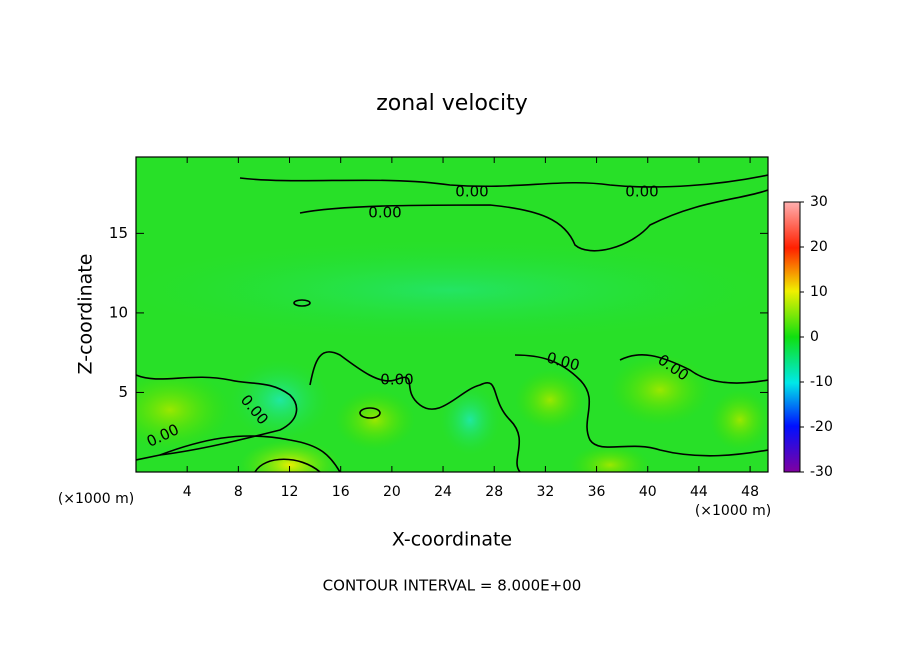 The image size is (904, 658). I want to click on colorbar-tick-label: -10, so click(821, 382).